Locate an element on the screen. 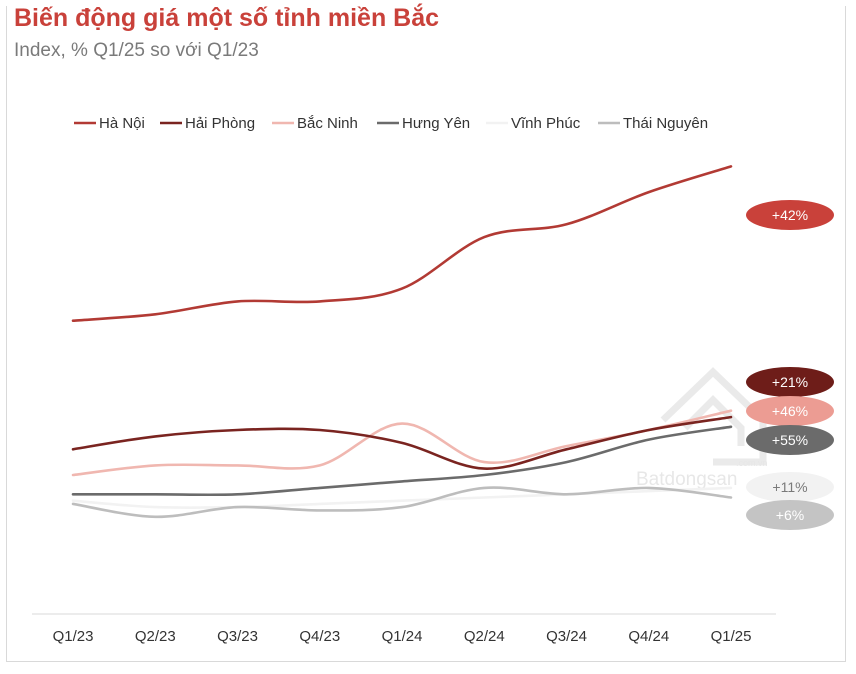 This screenshot has height=674, width=856. legend-item-hung-yen: Hưng Yên is located at coordinates (423, 123).